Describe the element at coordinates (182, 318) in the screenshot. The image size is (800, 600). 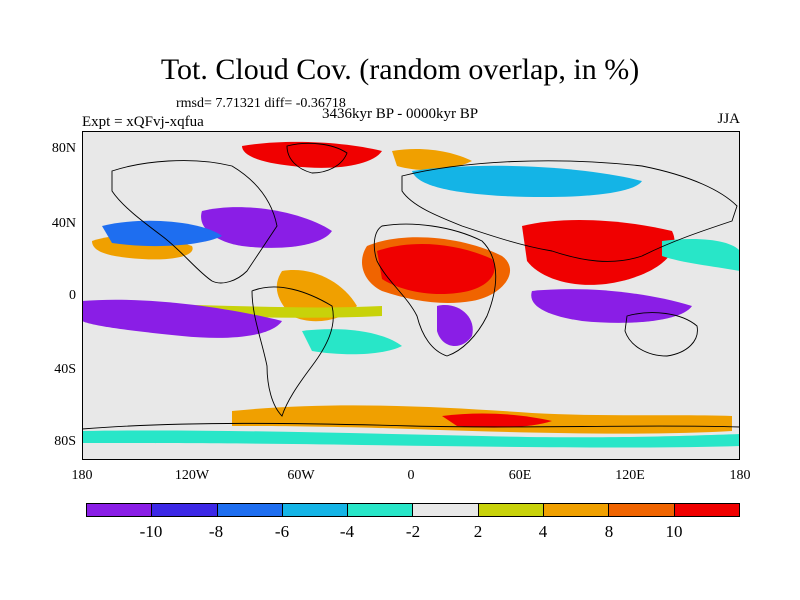
I see `south-pacific-purple-band` at that location.